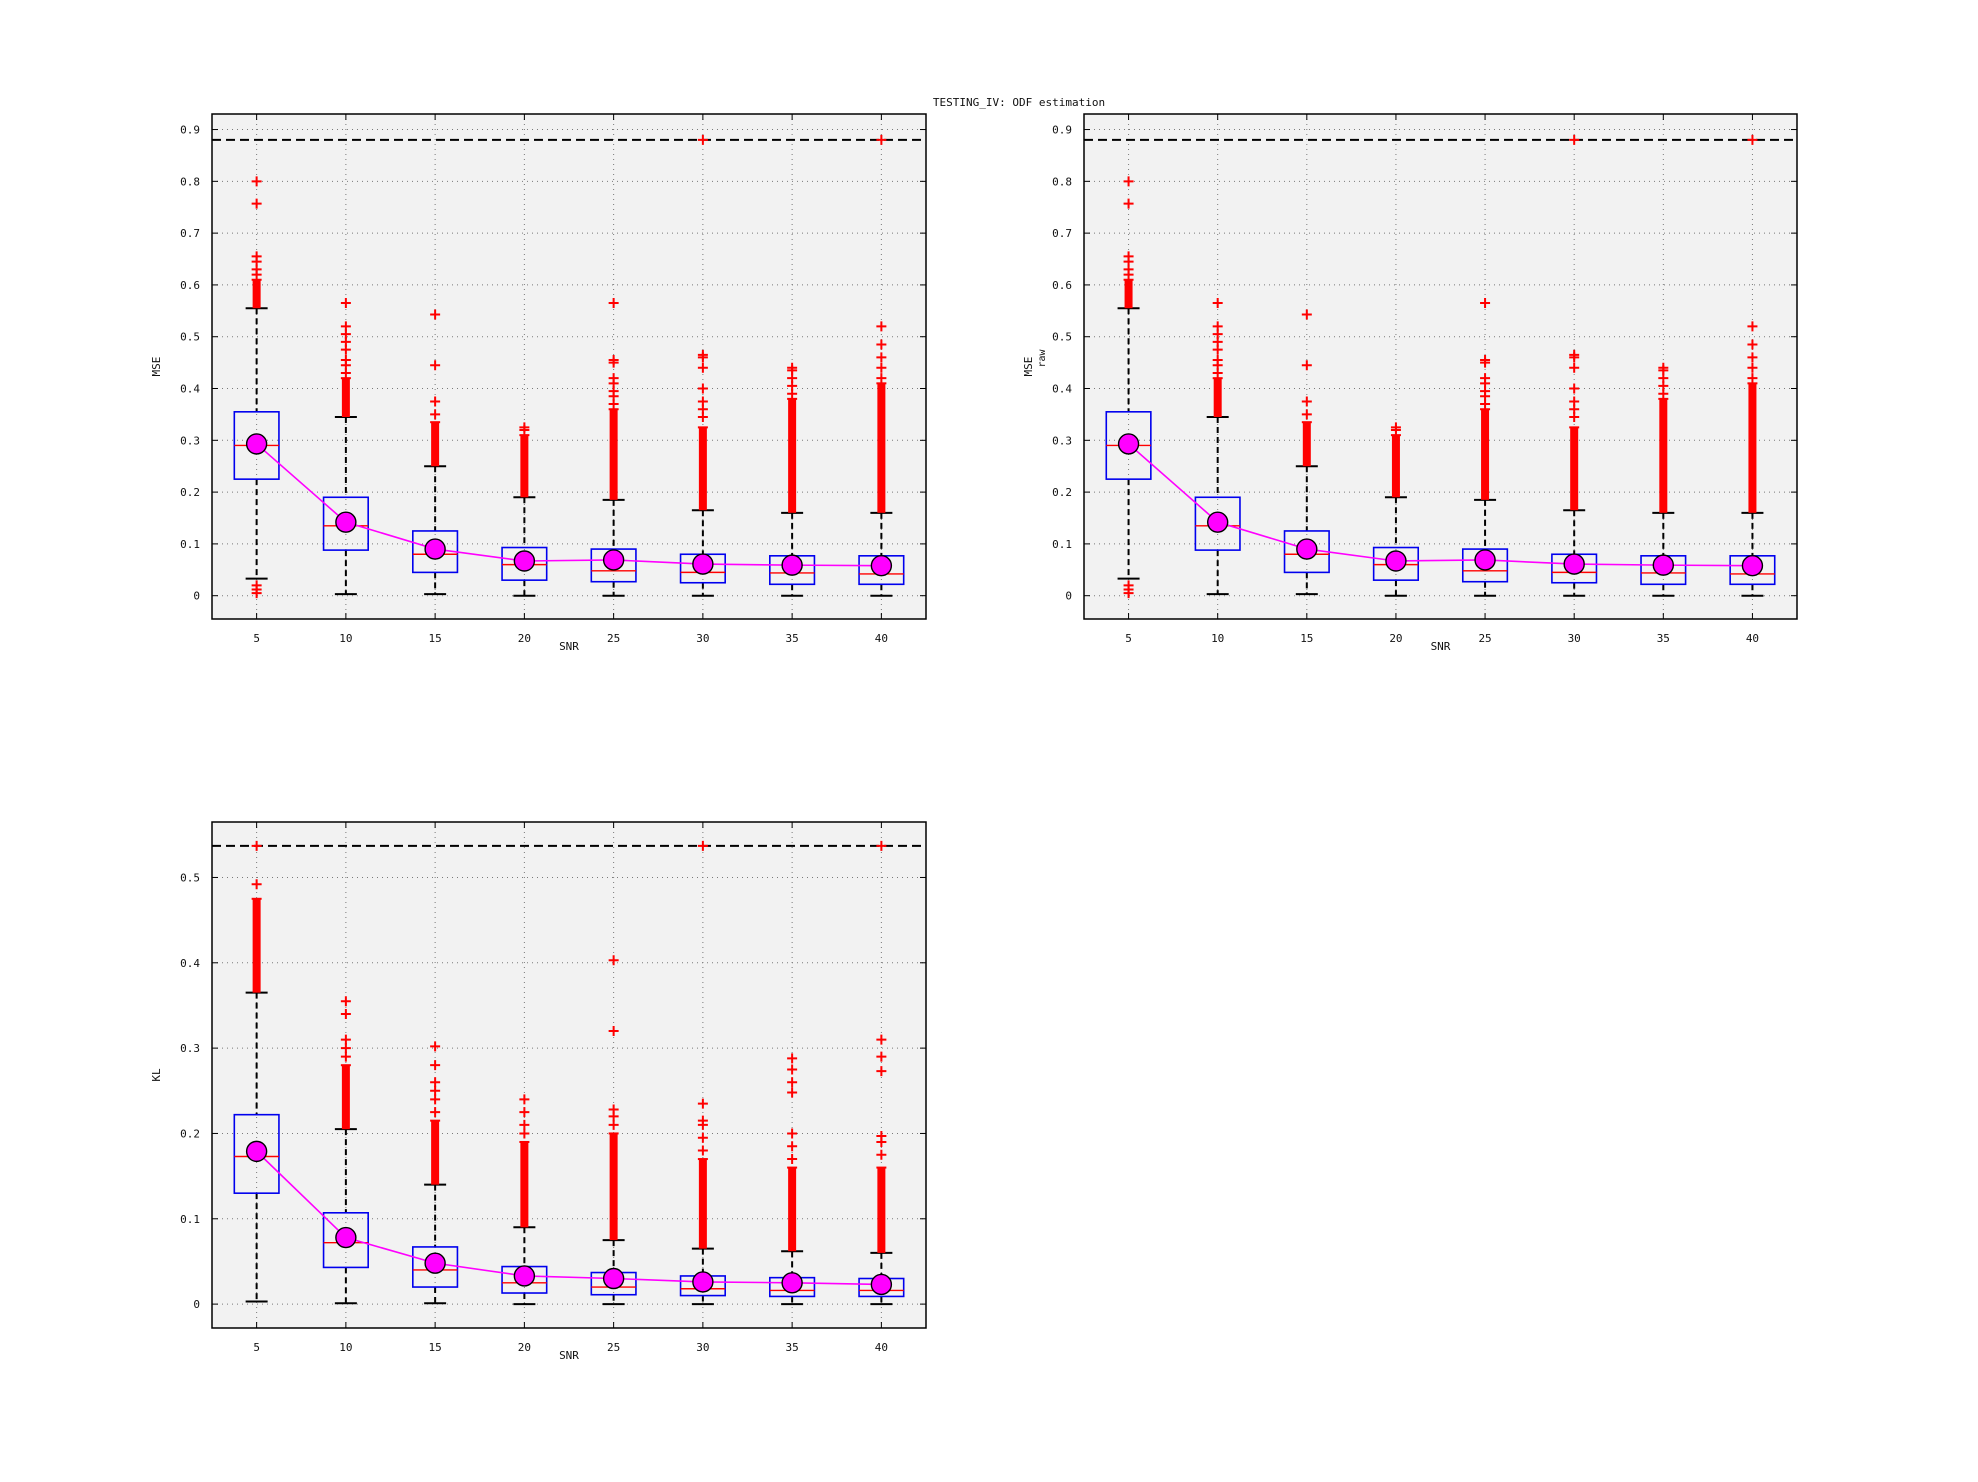  I want to click on y-tick-label: 0.7, so click(1062, 233).